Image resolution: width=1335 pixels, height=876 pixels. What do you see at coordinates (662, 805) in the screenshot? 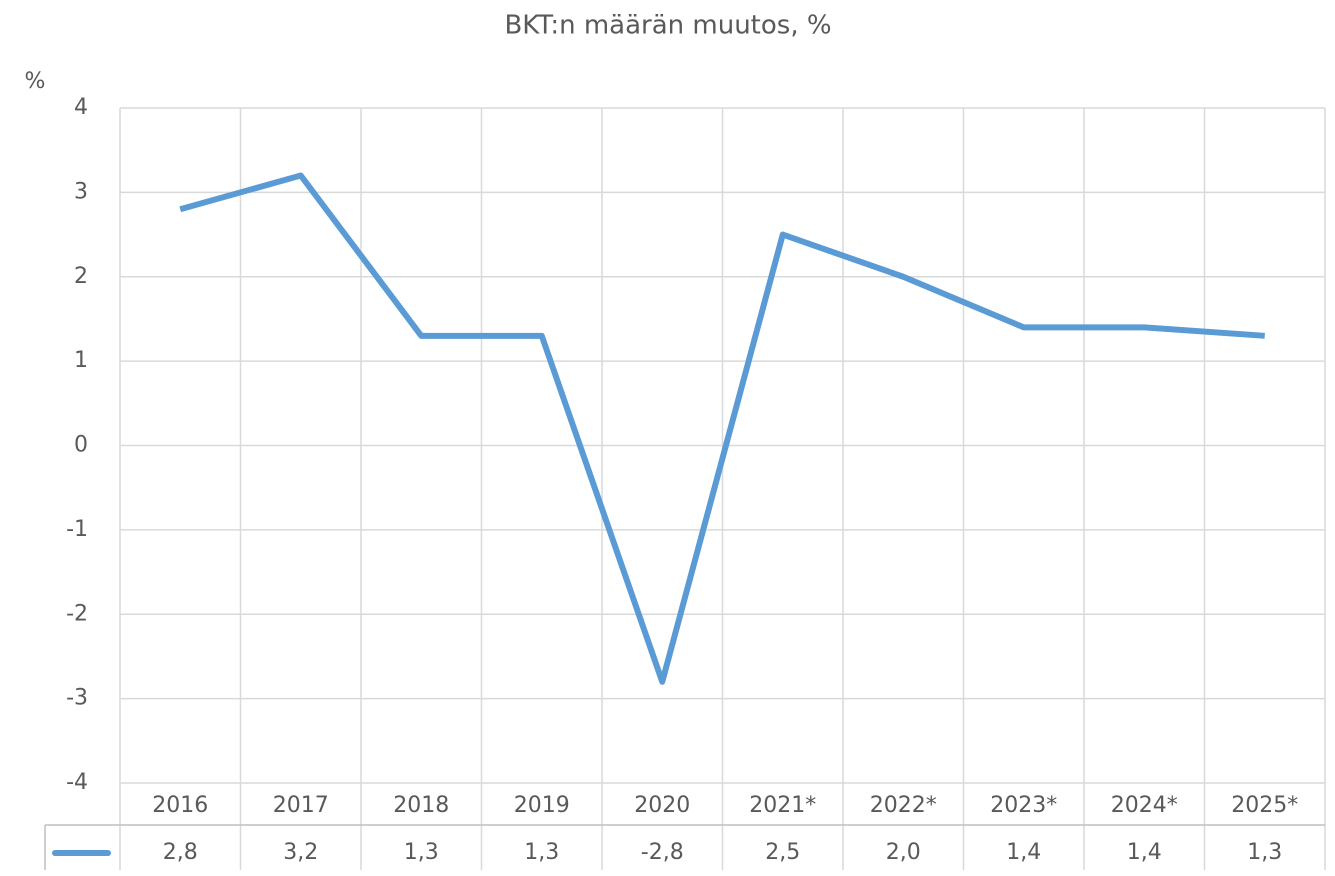
I see `x-tick-label: 2020` at bounding box center [662, 805].